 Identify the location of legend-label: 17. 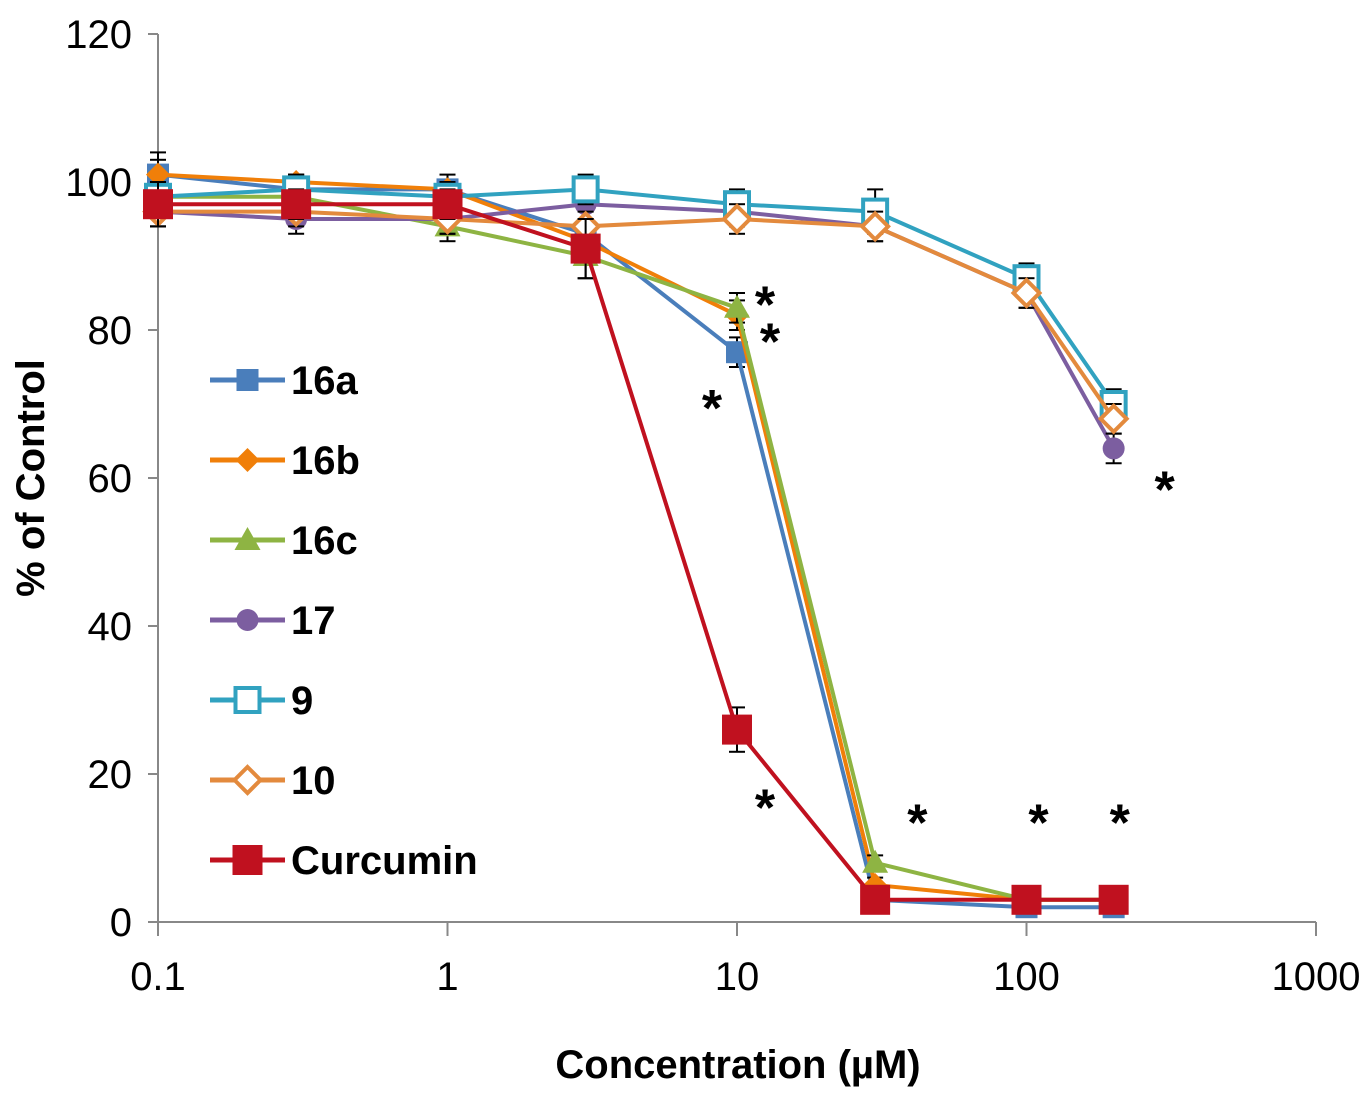
(313, 621).